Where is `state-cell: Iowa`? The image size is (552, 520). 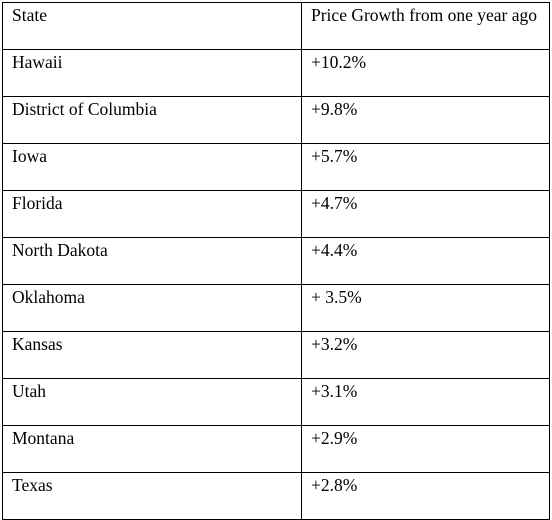 state-cell: Iowa is located at coordinates (152, 167).